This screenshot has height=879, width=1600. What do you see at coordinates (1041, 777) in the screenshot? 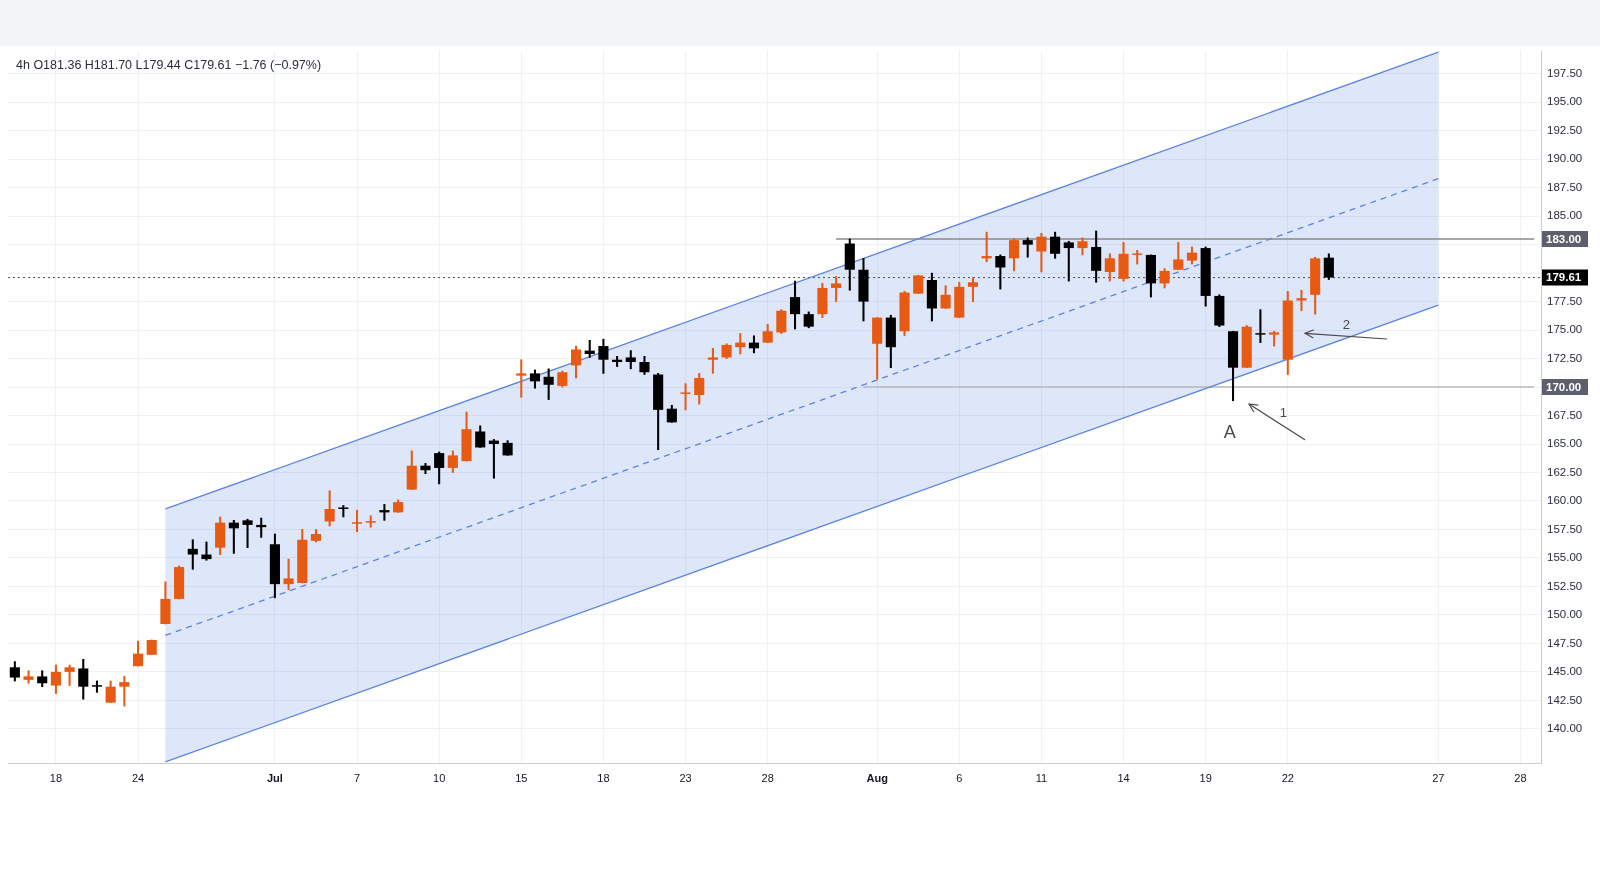
I see `x-tick-label: 11` at bounding box center [1041, 777].